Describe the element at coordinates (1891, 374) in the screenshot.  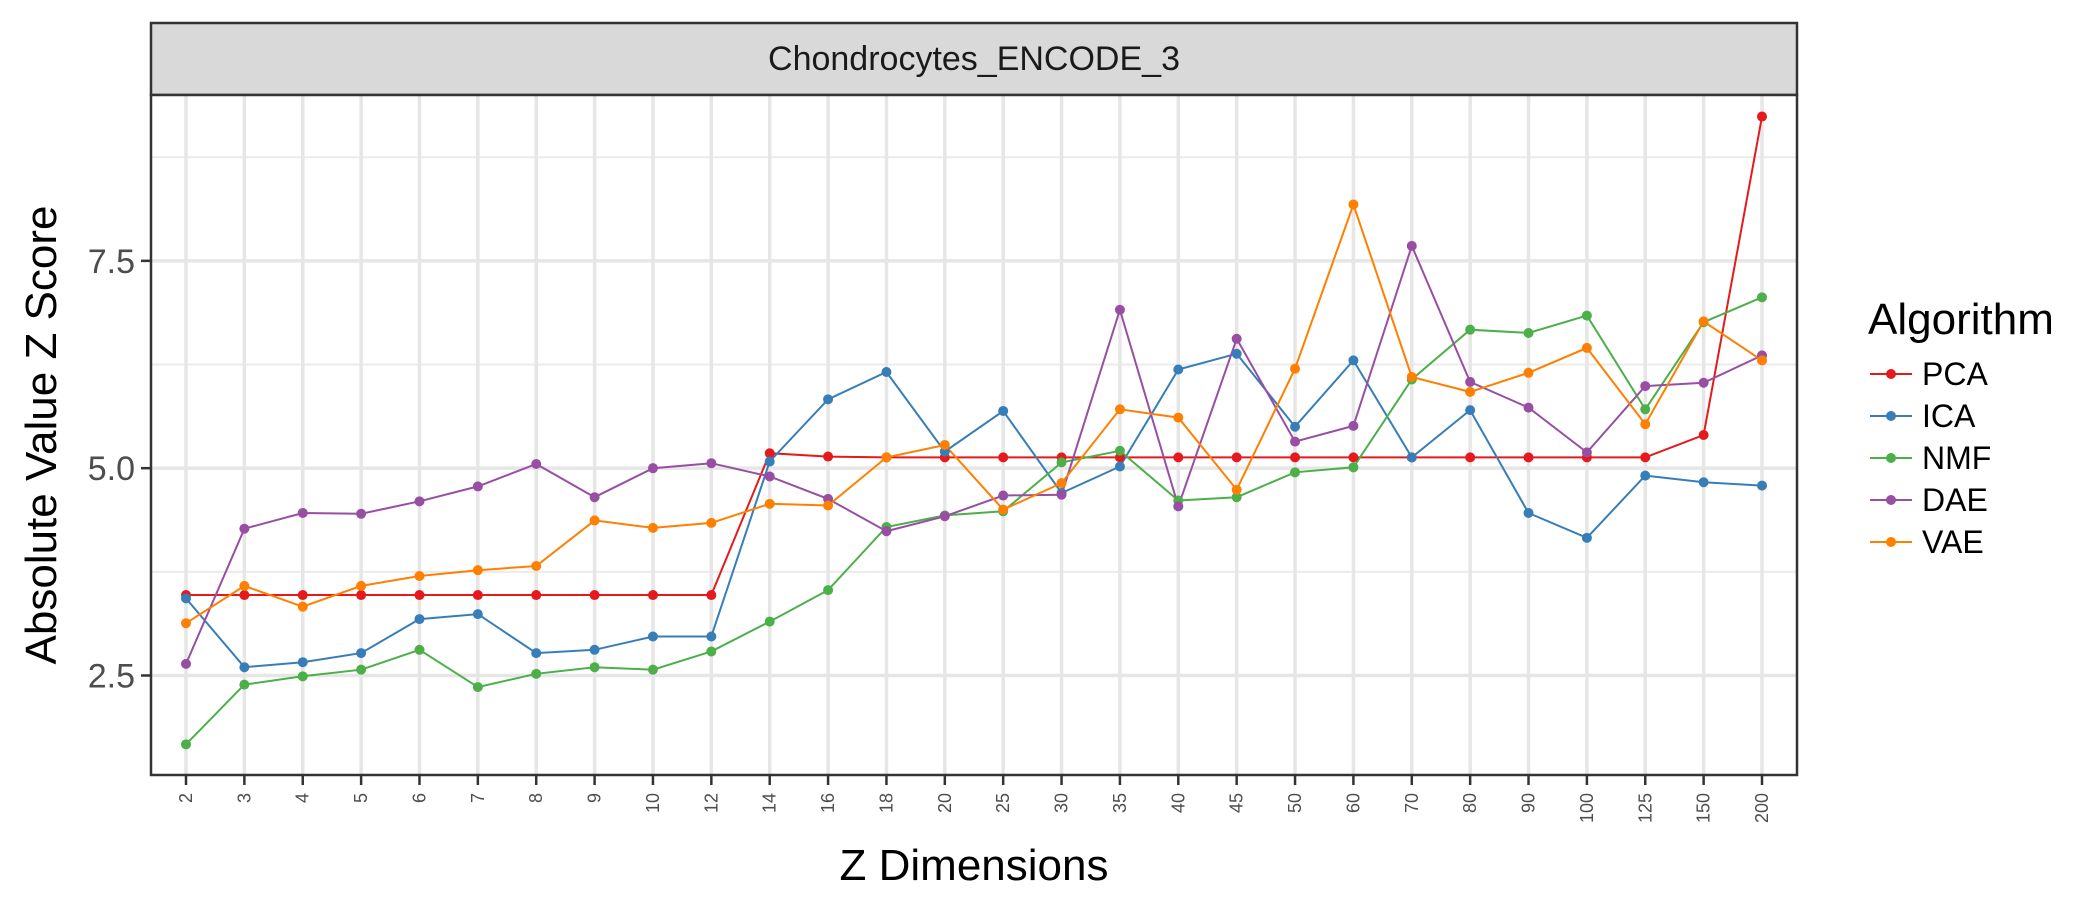
I see `legend-key-point-pca` at that location.